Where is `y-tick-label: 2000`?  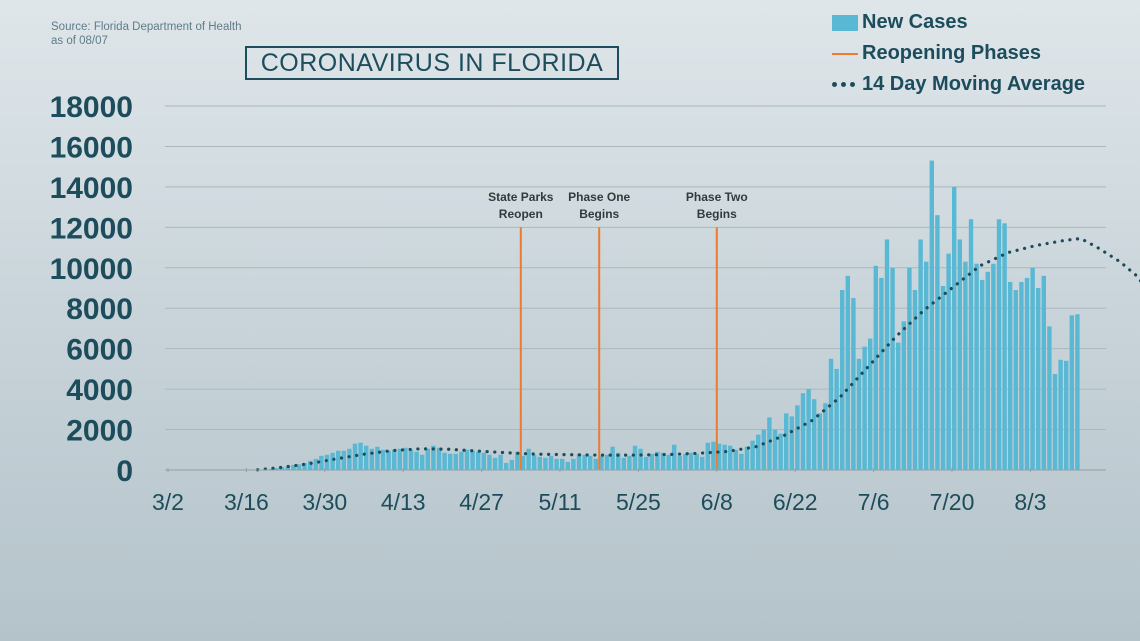 y-tick-label: 2000 is located at coordinates (99, 431).